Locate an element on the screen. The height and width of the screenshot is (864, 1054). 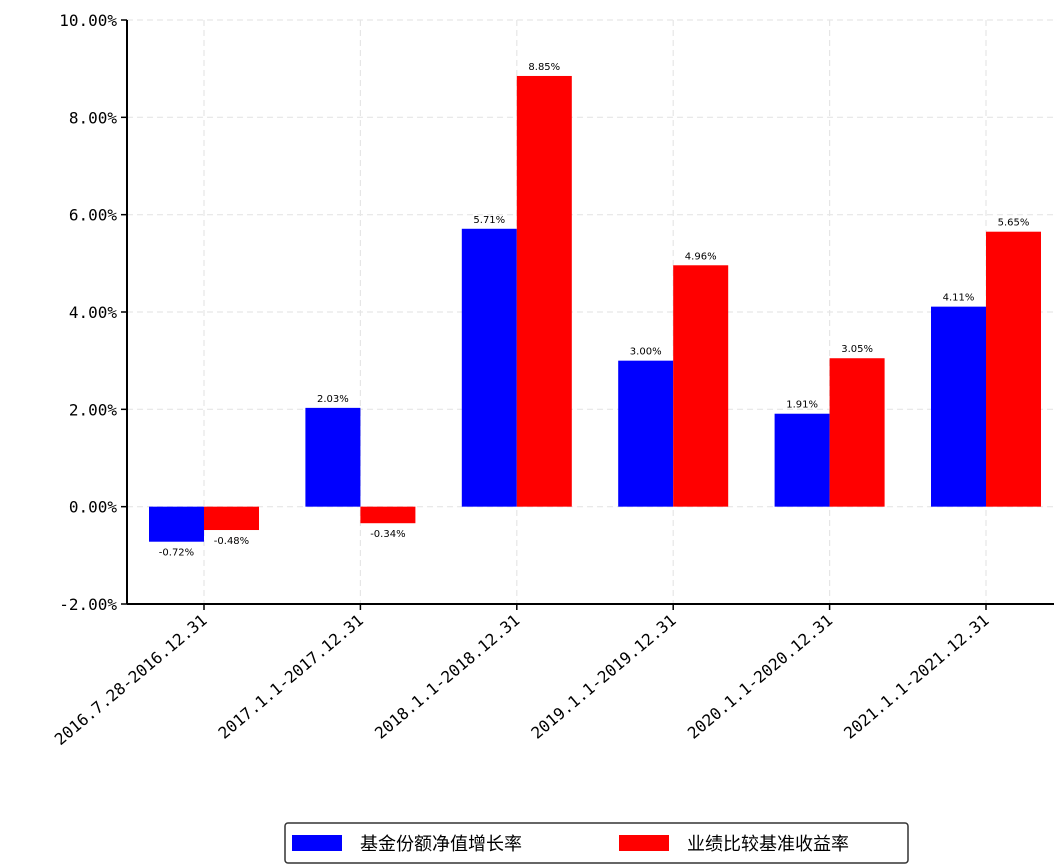
legend-label: 基金份额净值增长率 is located at coordinates (441, 844).